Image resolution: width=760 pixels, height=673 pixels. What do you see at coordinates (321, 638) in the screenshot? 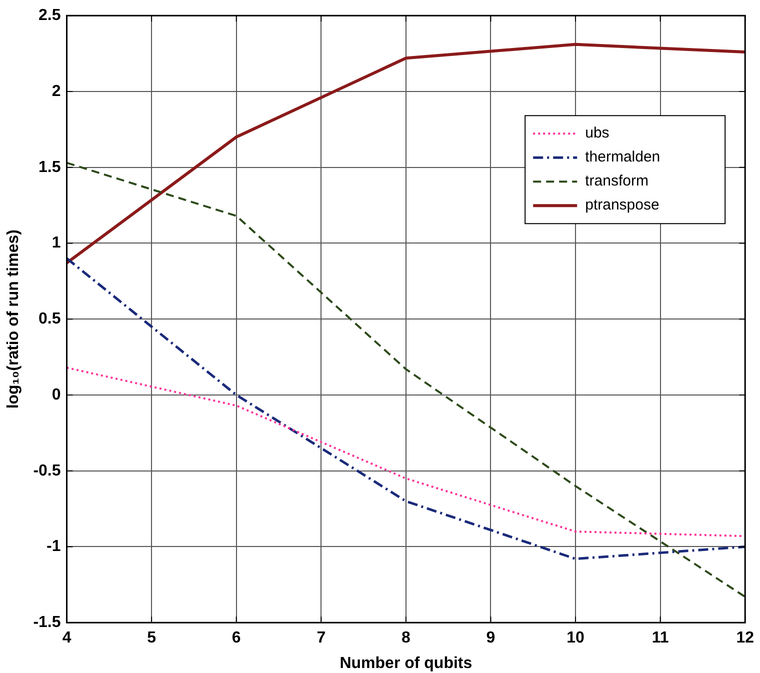
I see `x-tick-label: 7` at bounding box center [321, 638].